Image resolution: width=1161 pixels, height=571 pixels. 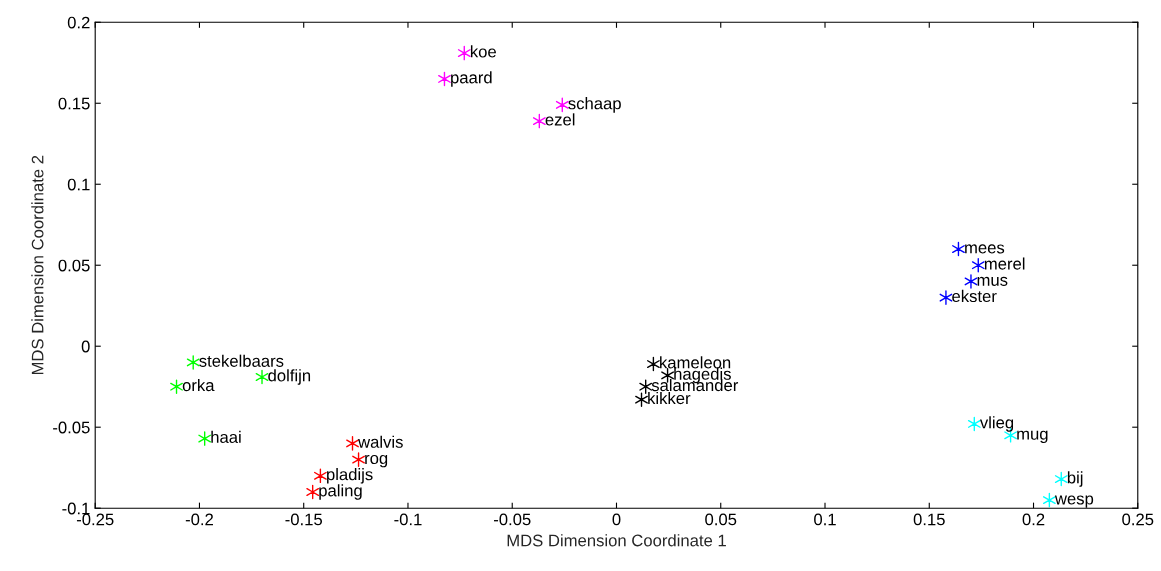 What do you see at coordinates (71, 427) in the screenshot?
I see `y-tick-label: -0.05` at bounding box center [71, 427].